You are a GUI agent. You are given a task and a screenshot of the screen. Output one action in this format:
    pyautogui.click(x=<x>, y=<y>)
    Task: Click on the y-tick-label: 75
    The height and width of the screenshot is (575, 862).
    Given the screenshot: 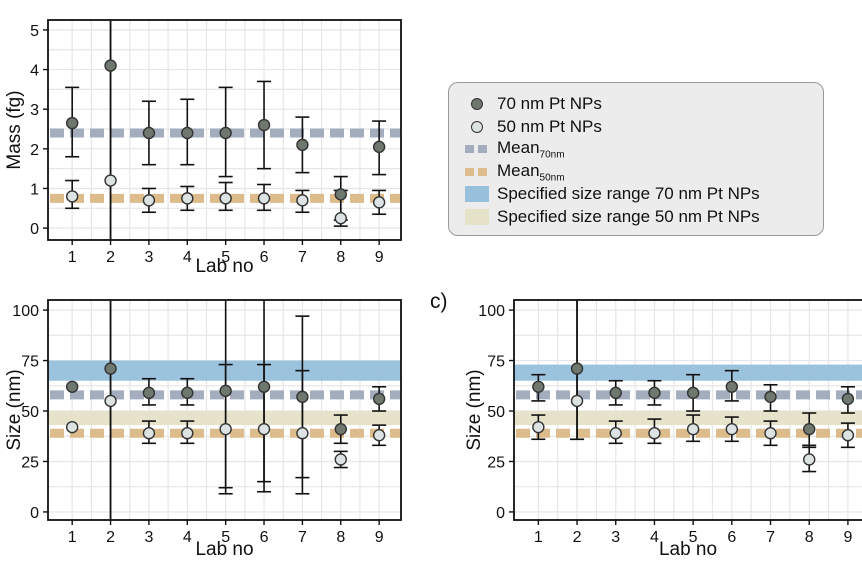 What is the action you would take?
    pyautogui.click(x=496, y=362)
    